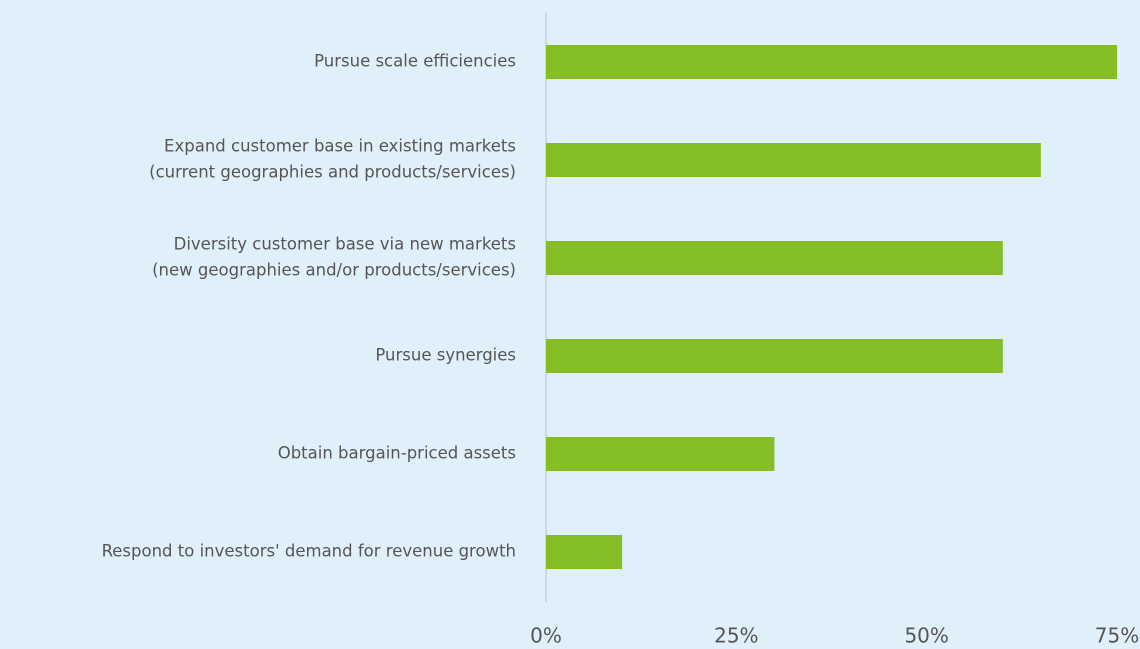 The height and width of the screenshot is (649, 1140). I want to click on category-label: Diversity customer base via new markets, so click(345, 244).